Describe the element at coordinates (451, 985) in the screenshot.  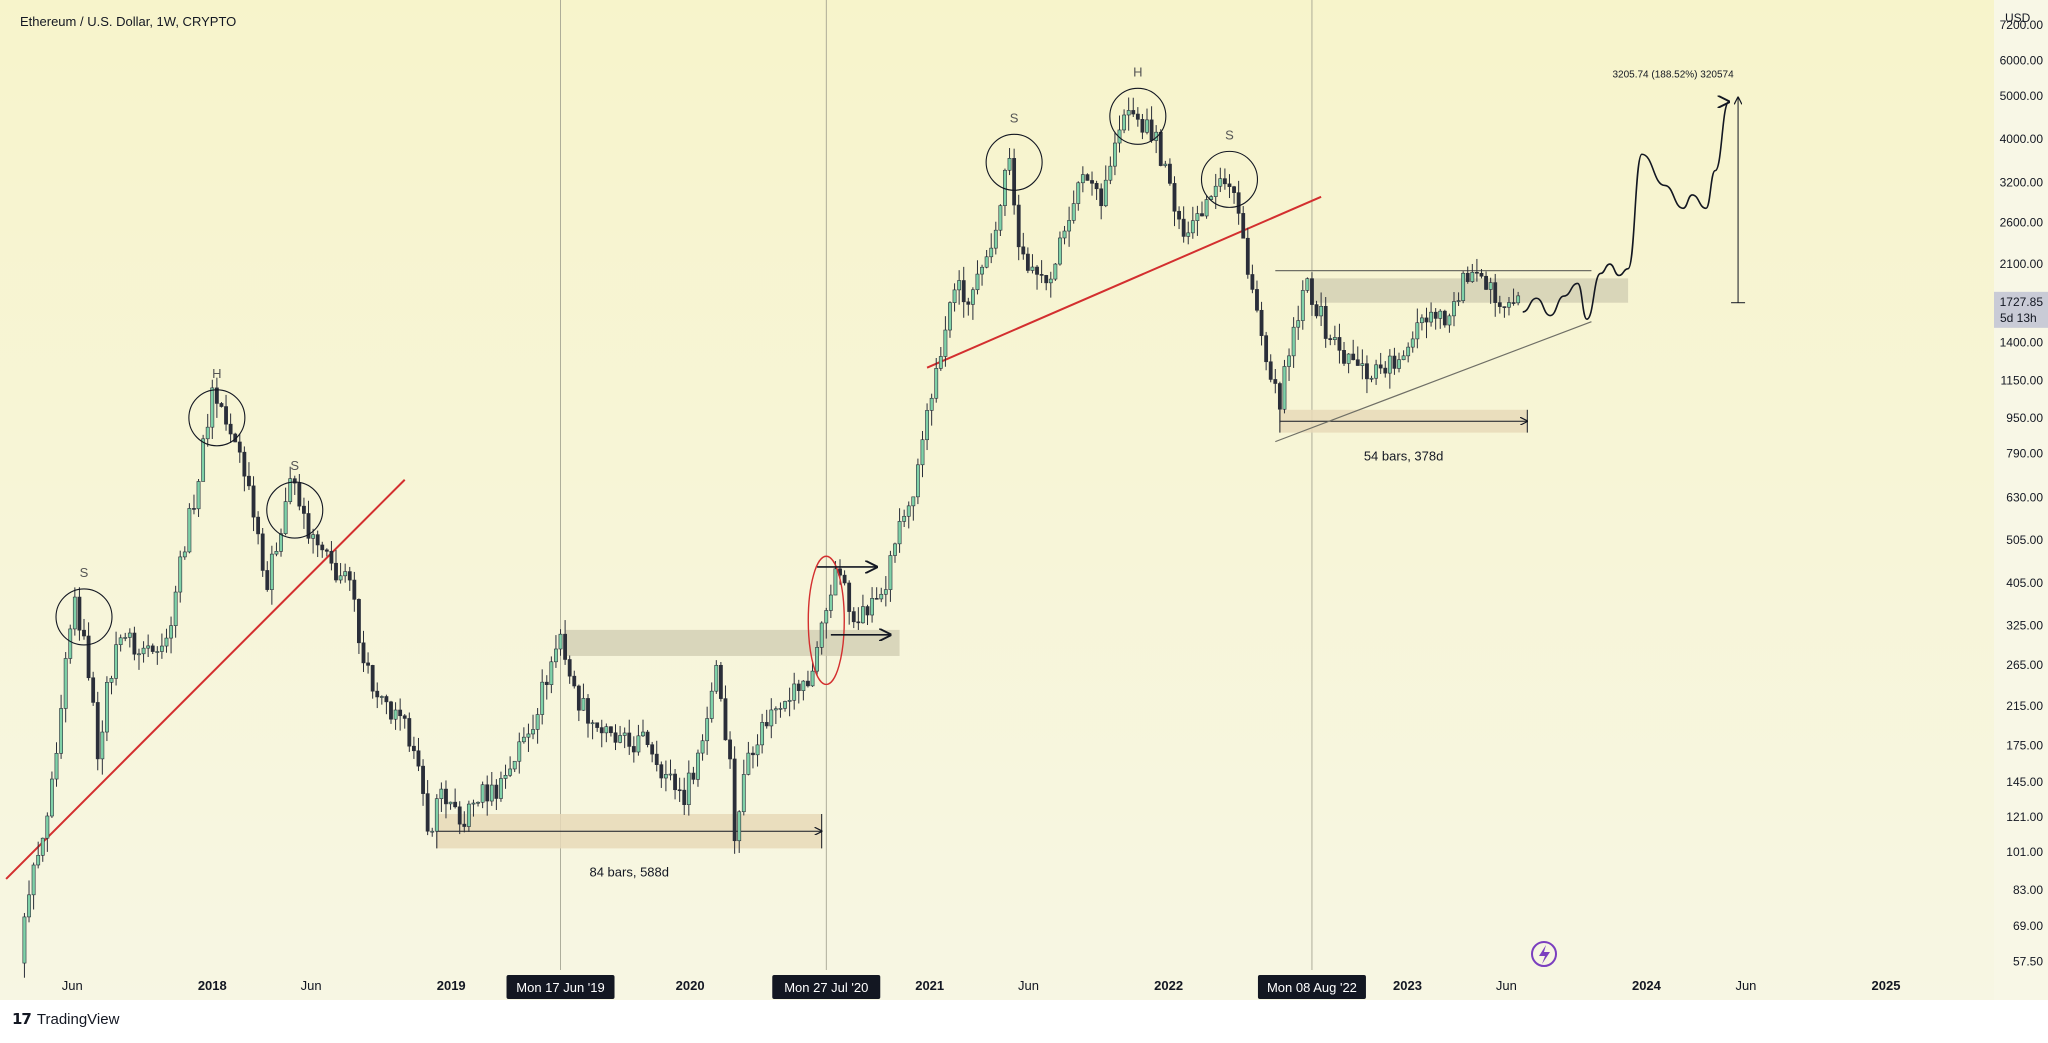
I see `time-tick-label: 2019` at that location.